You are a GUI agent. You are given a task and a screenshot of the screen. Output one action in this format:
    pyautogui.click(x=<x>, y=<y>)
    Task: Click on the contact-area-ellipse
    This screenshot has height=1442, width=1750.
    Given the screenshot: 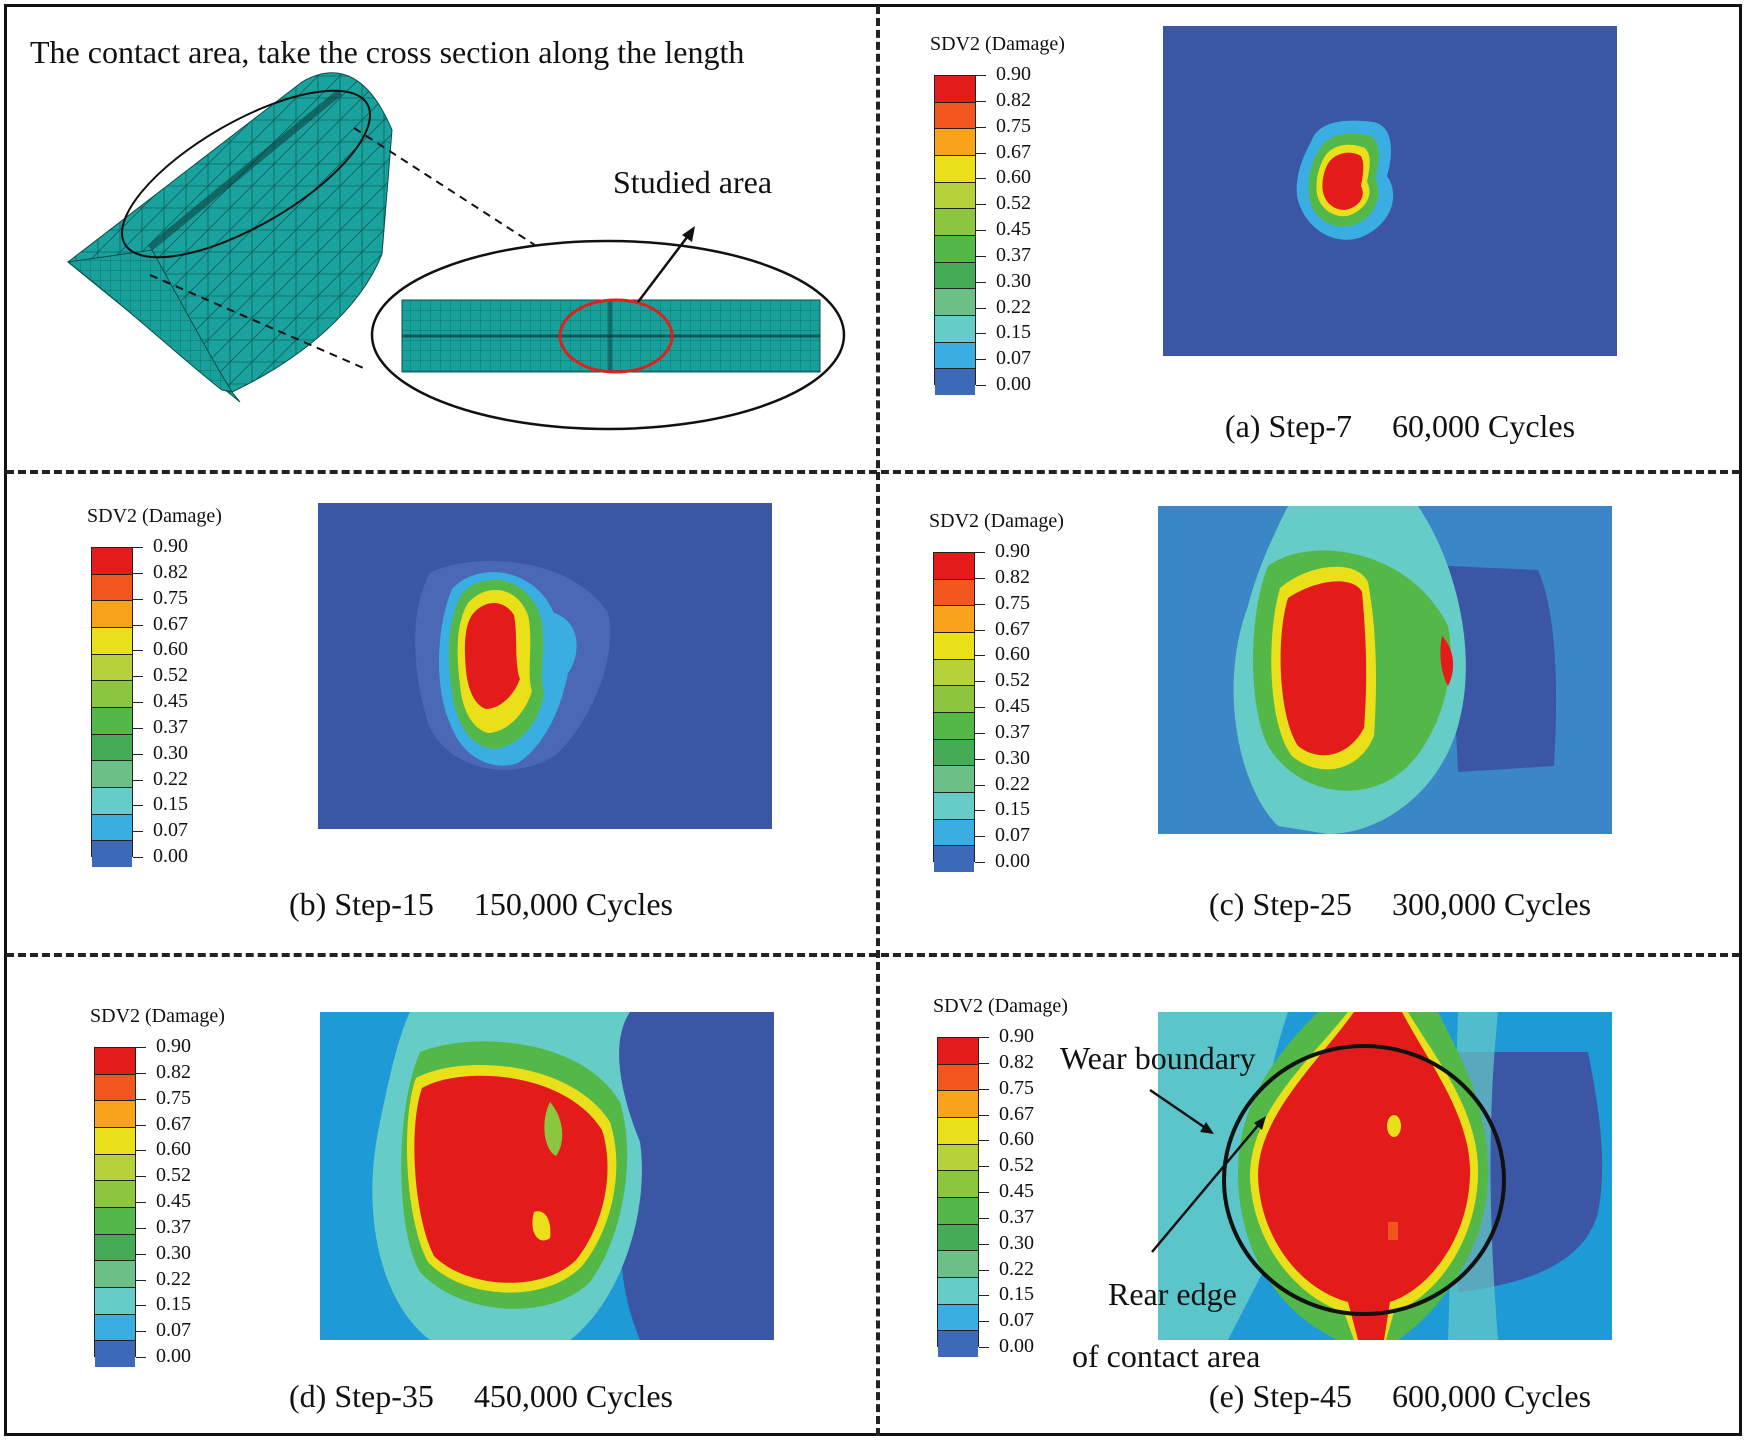 What is the action you would take?
    pyautogui.click(x=245, y=174)
    